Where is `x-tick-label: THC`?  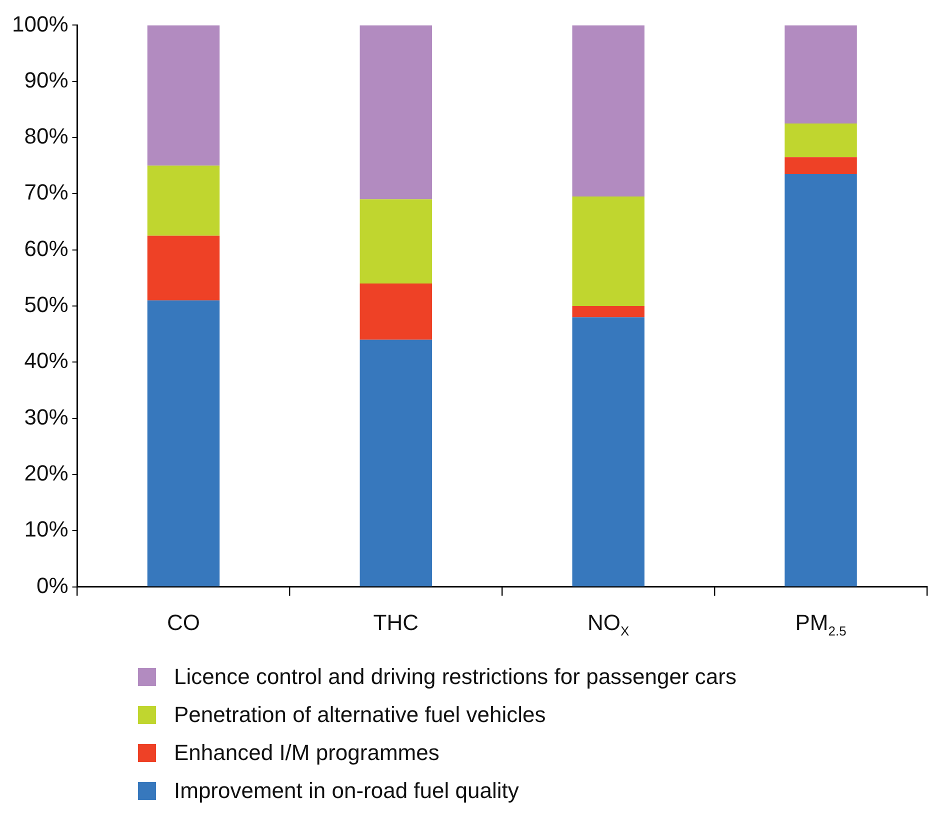 x-tick-label: THC is located at coordinates (396, 623).